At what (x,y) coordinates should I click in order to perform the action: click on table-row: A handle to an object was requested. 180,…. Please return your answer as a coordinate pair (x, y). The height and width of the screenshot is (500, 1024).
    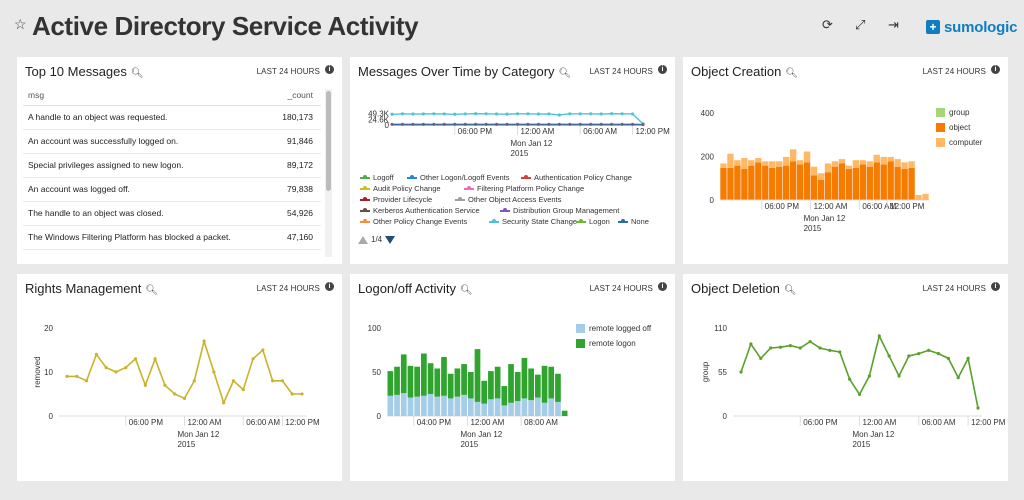
    Looking at the image, I should click on (172, 117).